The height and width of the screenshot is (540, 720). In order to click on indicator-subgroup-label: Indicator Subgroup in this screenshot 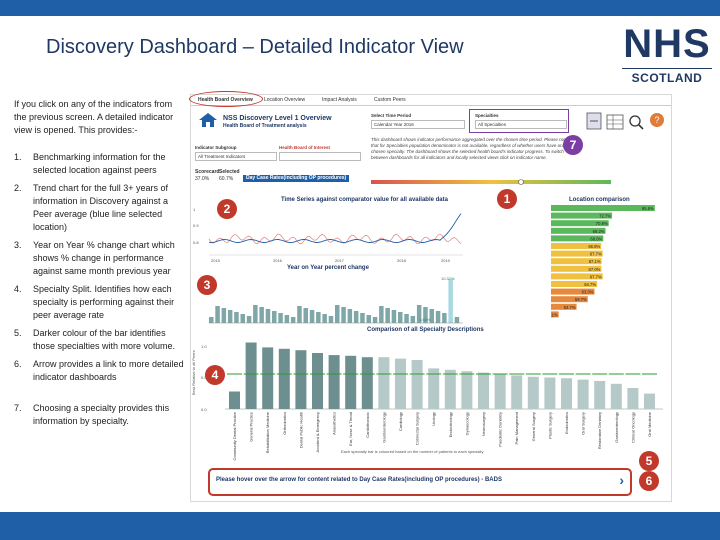, I will do `click(216, 147)`.